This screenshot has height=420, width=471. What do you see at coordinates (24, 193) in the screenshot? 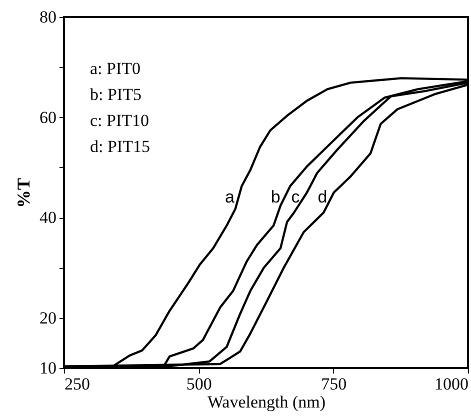
I see `y-axis-title: %T` at bounding box center [24, 193].